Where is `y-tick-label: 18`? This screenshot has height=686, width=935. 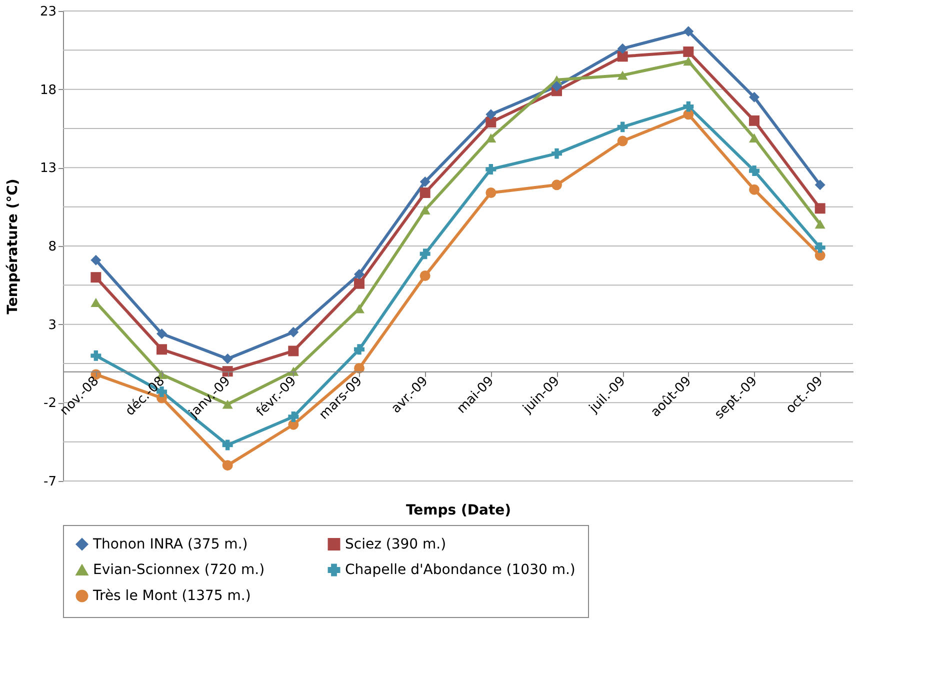 y-tick-label: 18 is located at coordinates (48, 90).